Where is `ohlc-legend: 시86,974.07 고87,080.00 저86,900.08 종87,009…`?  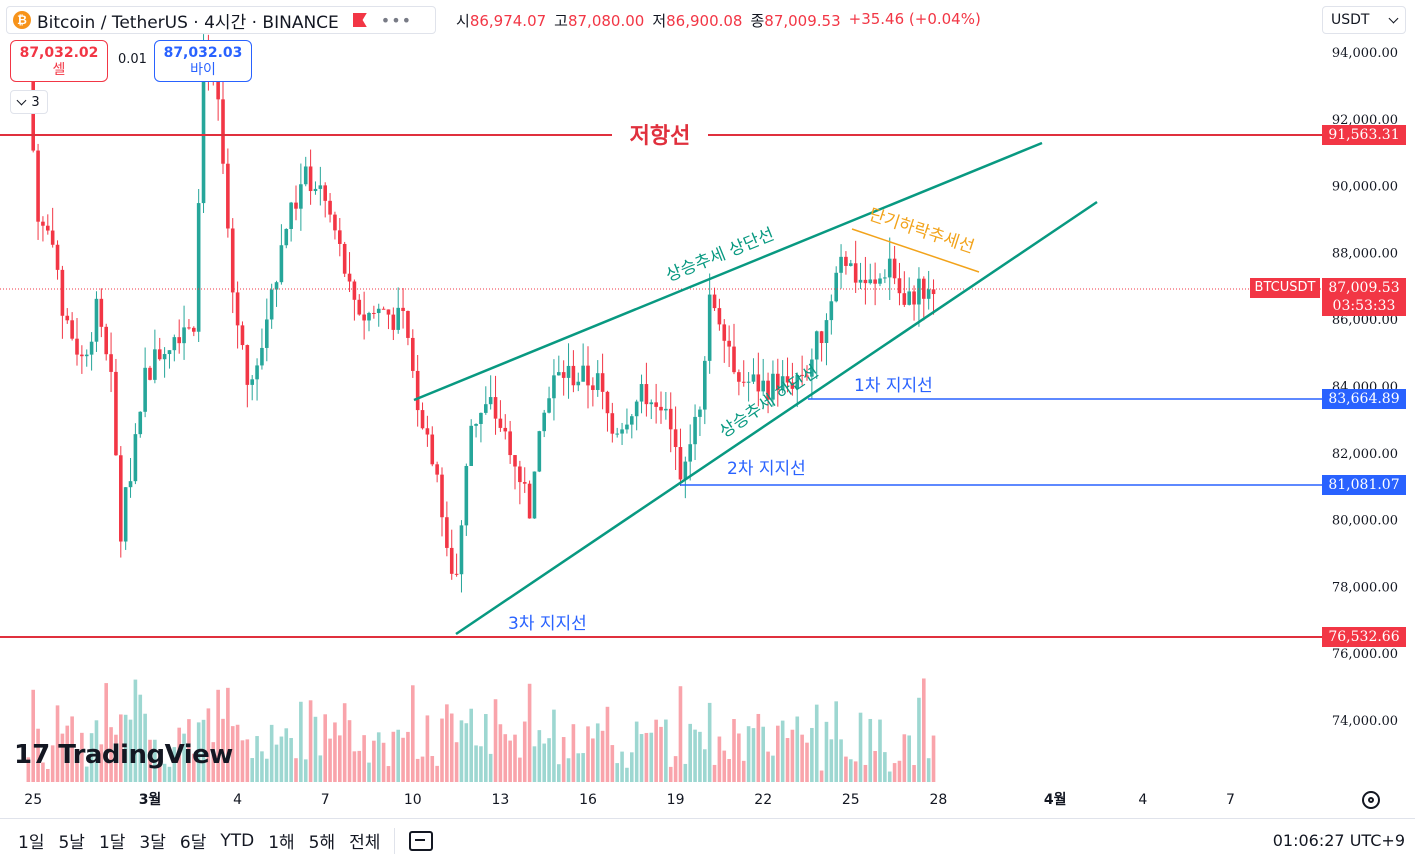
ohlc-legend: 시86,974.07 고87,080.00 저86,900.08 종87,009… is located at coordinates (718, 20).